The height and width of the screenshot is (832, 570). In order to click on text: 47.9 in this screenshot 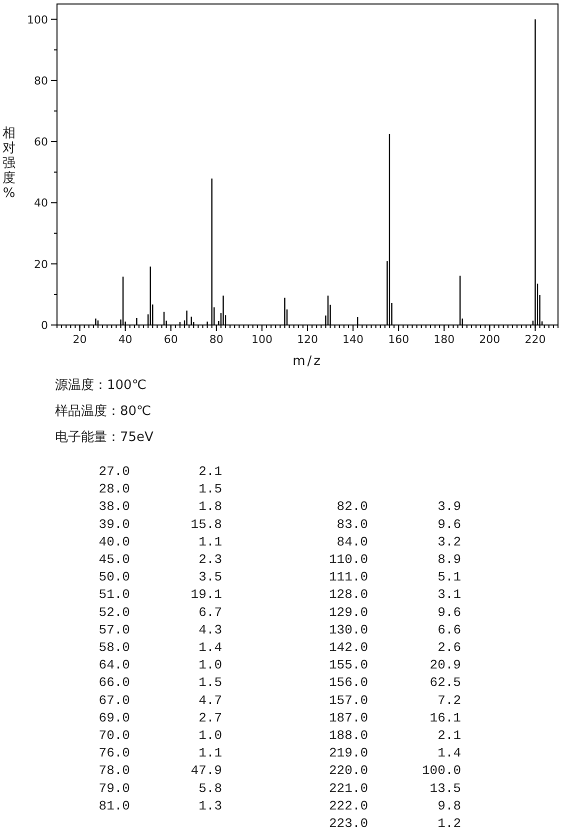, I will do `click(206, 770)`.